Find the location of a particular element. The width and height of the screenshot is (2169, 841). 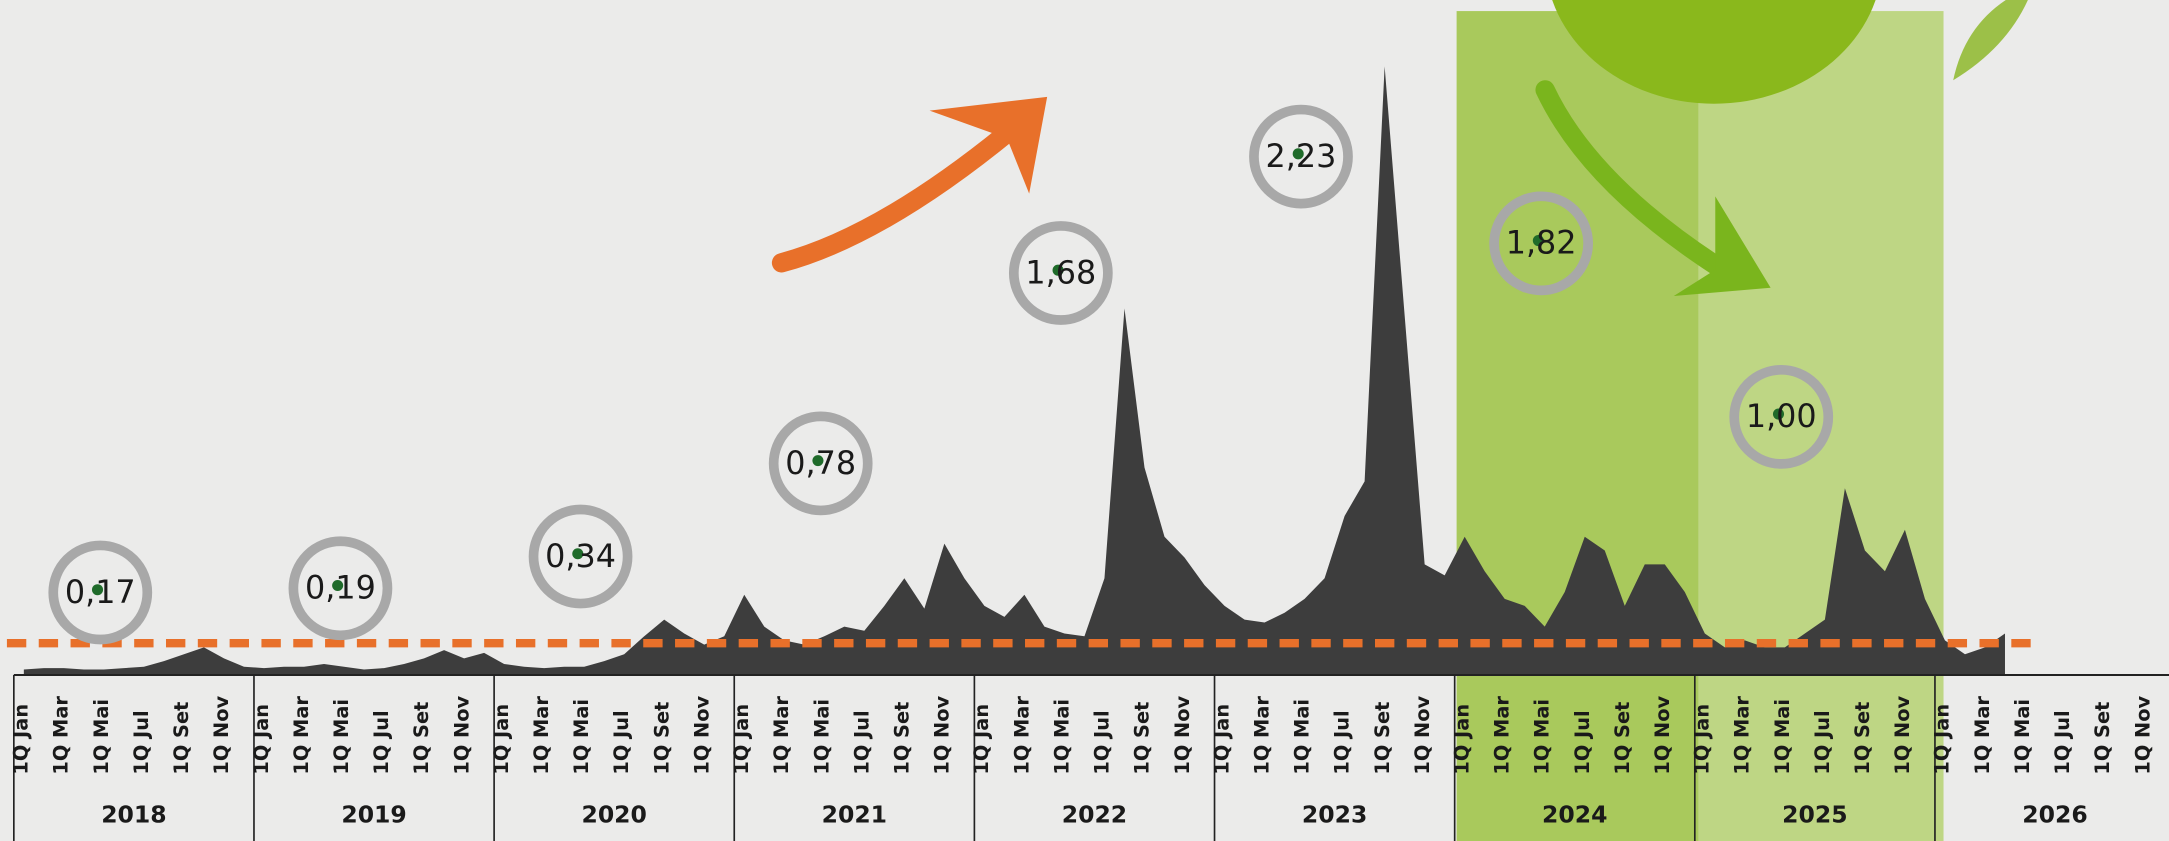

year-label: 2024 is located at coordinates (1574, 815).